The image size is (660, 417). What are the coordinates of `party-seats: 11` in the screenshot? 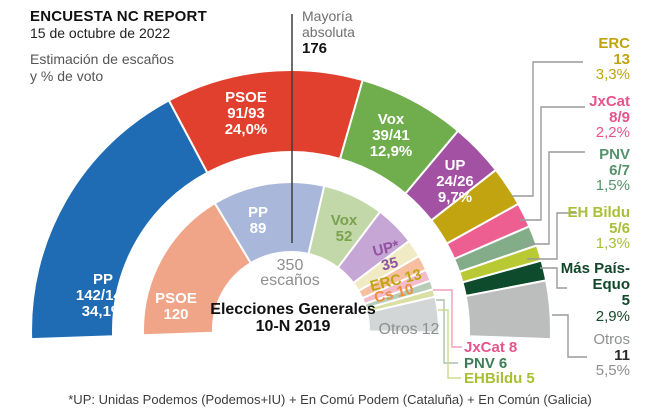 It's located at (622, 355).